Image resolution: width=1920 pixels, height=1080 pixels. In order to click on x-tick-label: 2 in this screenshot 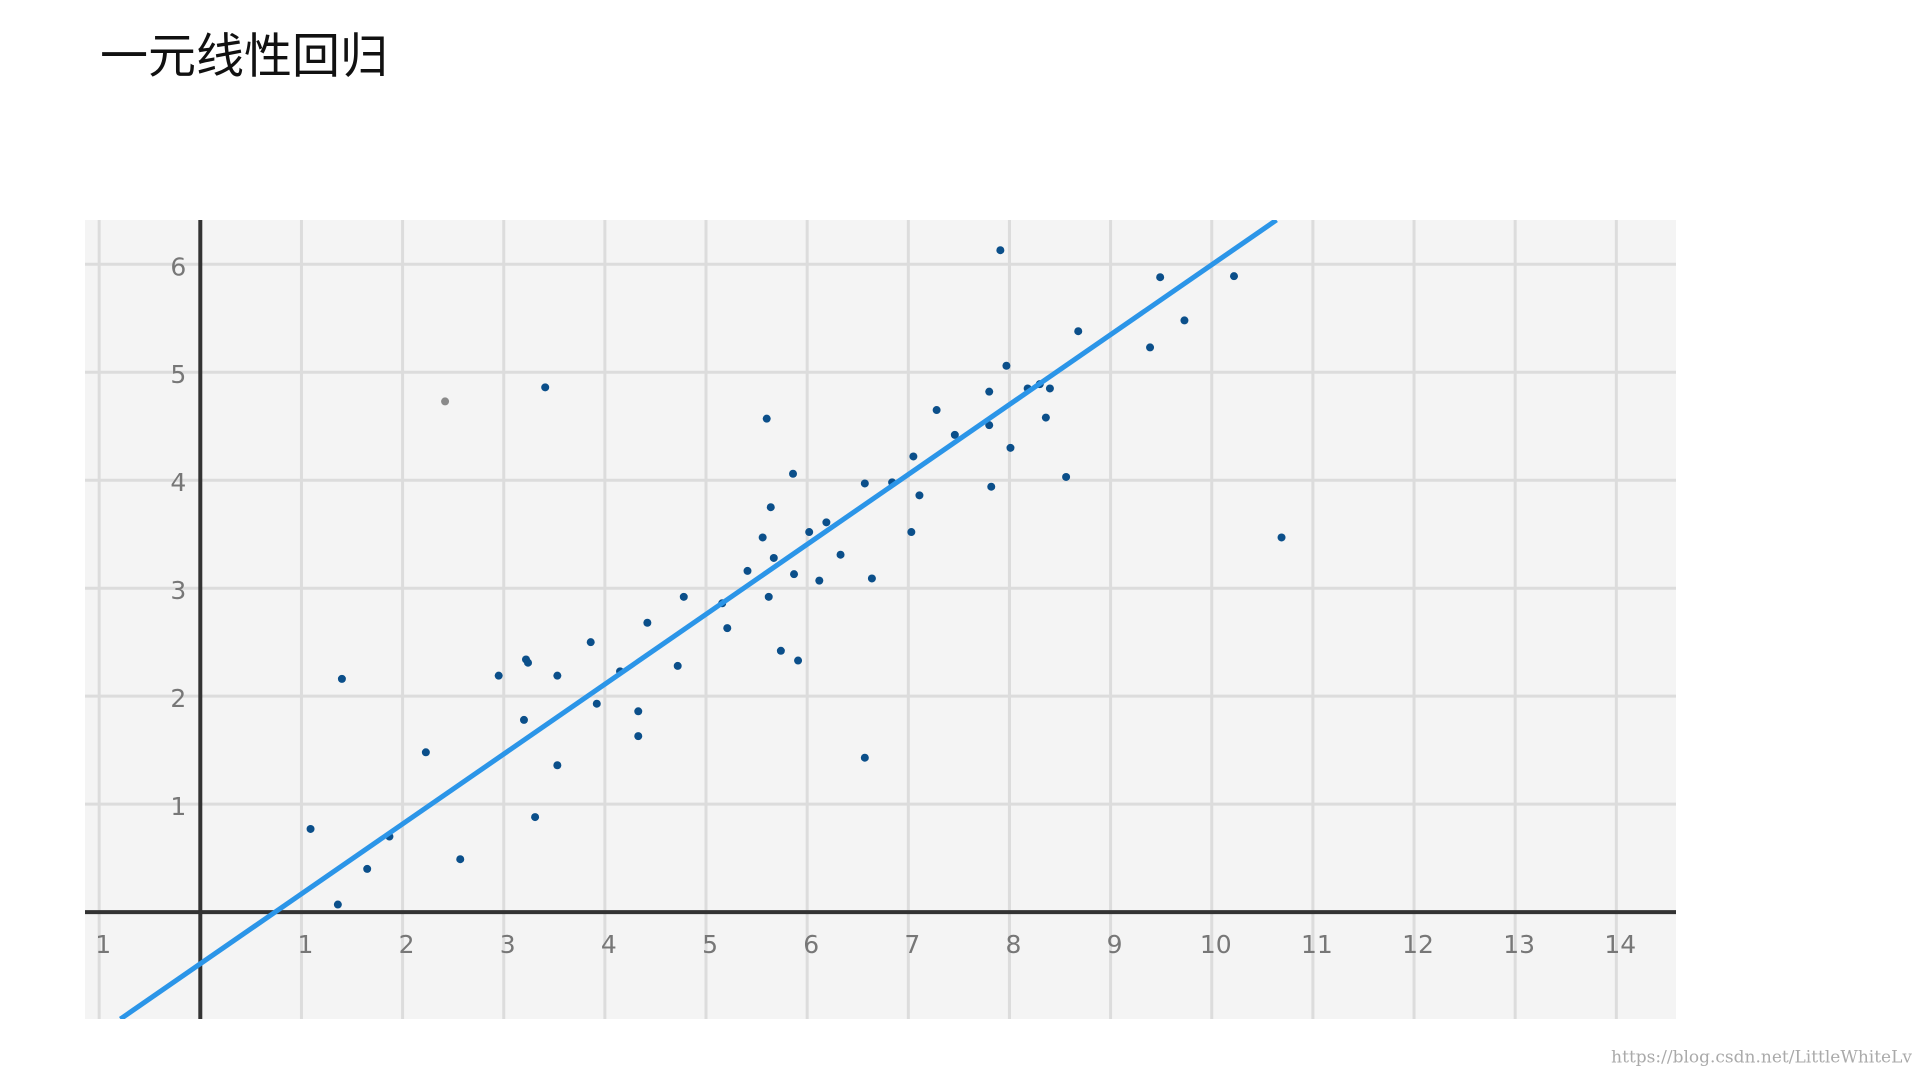, I will do `click(407, 944)`.